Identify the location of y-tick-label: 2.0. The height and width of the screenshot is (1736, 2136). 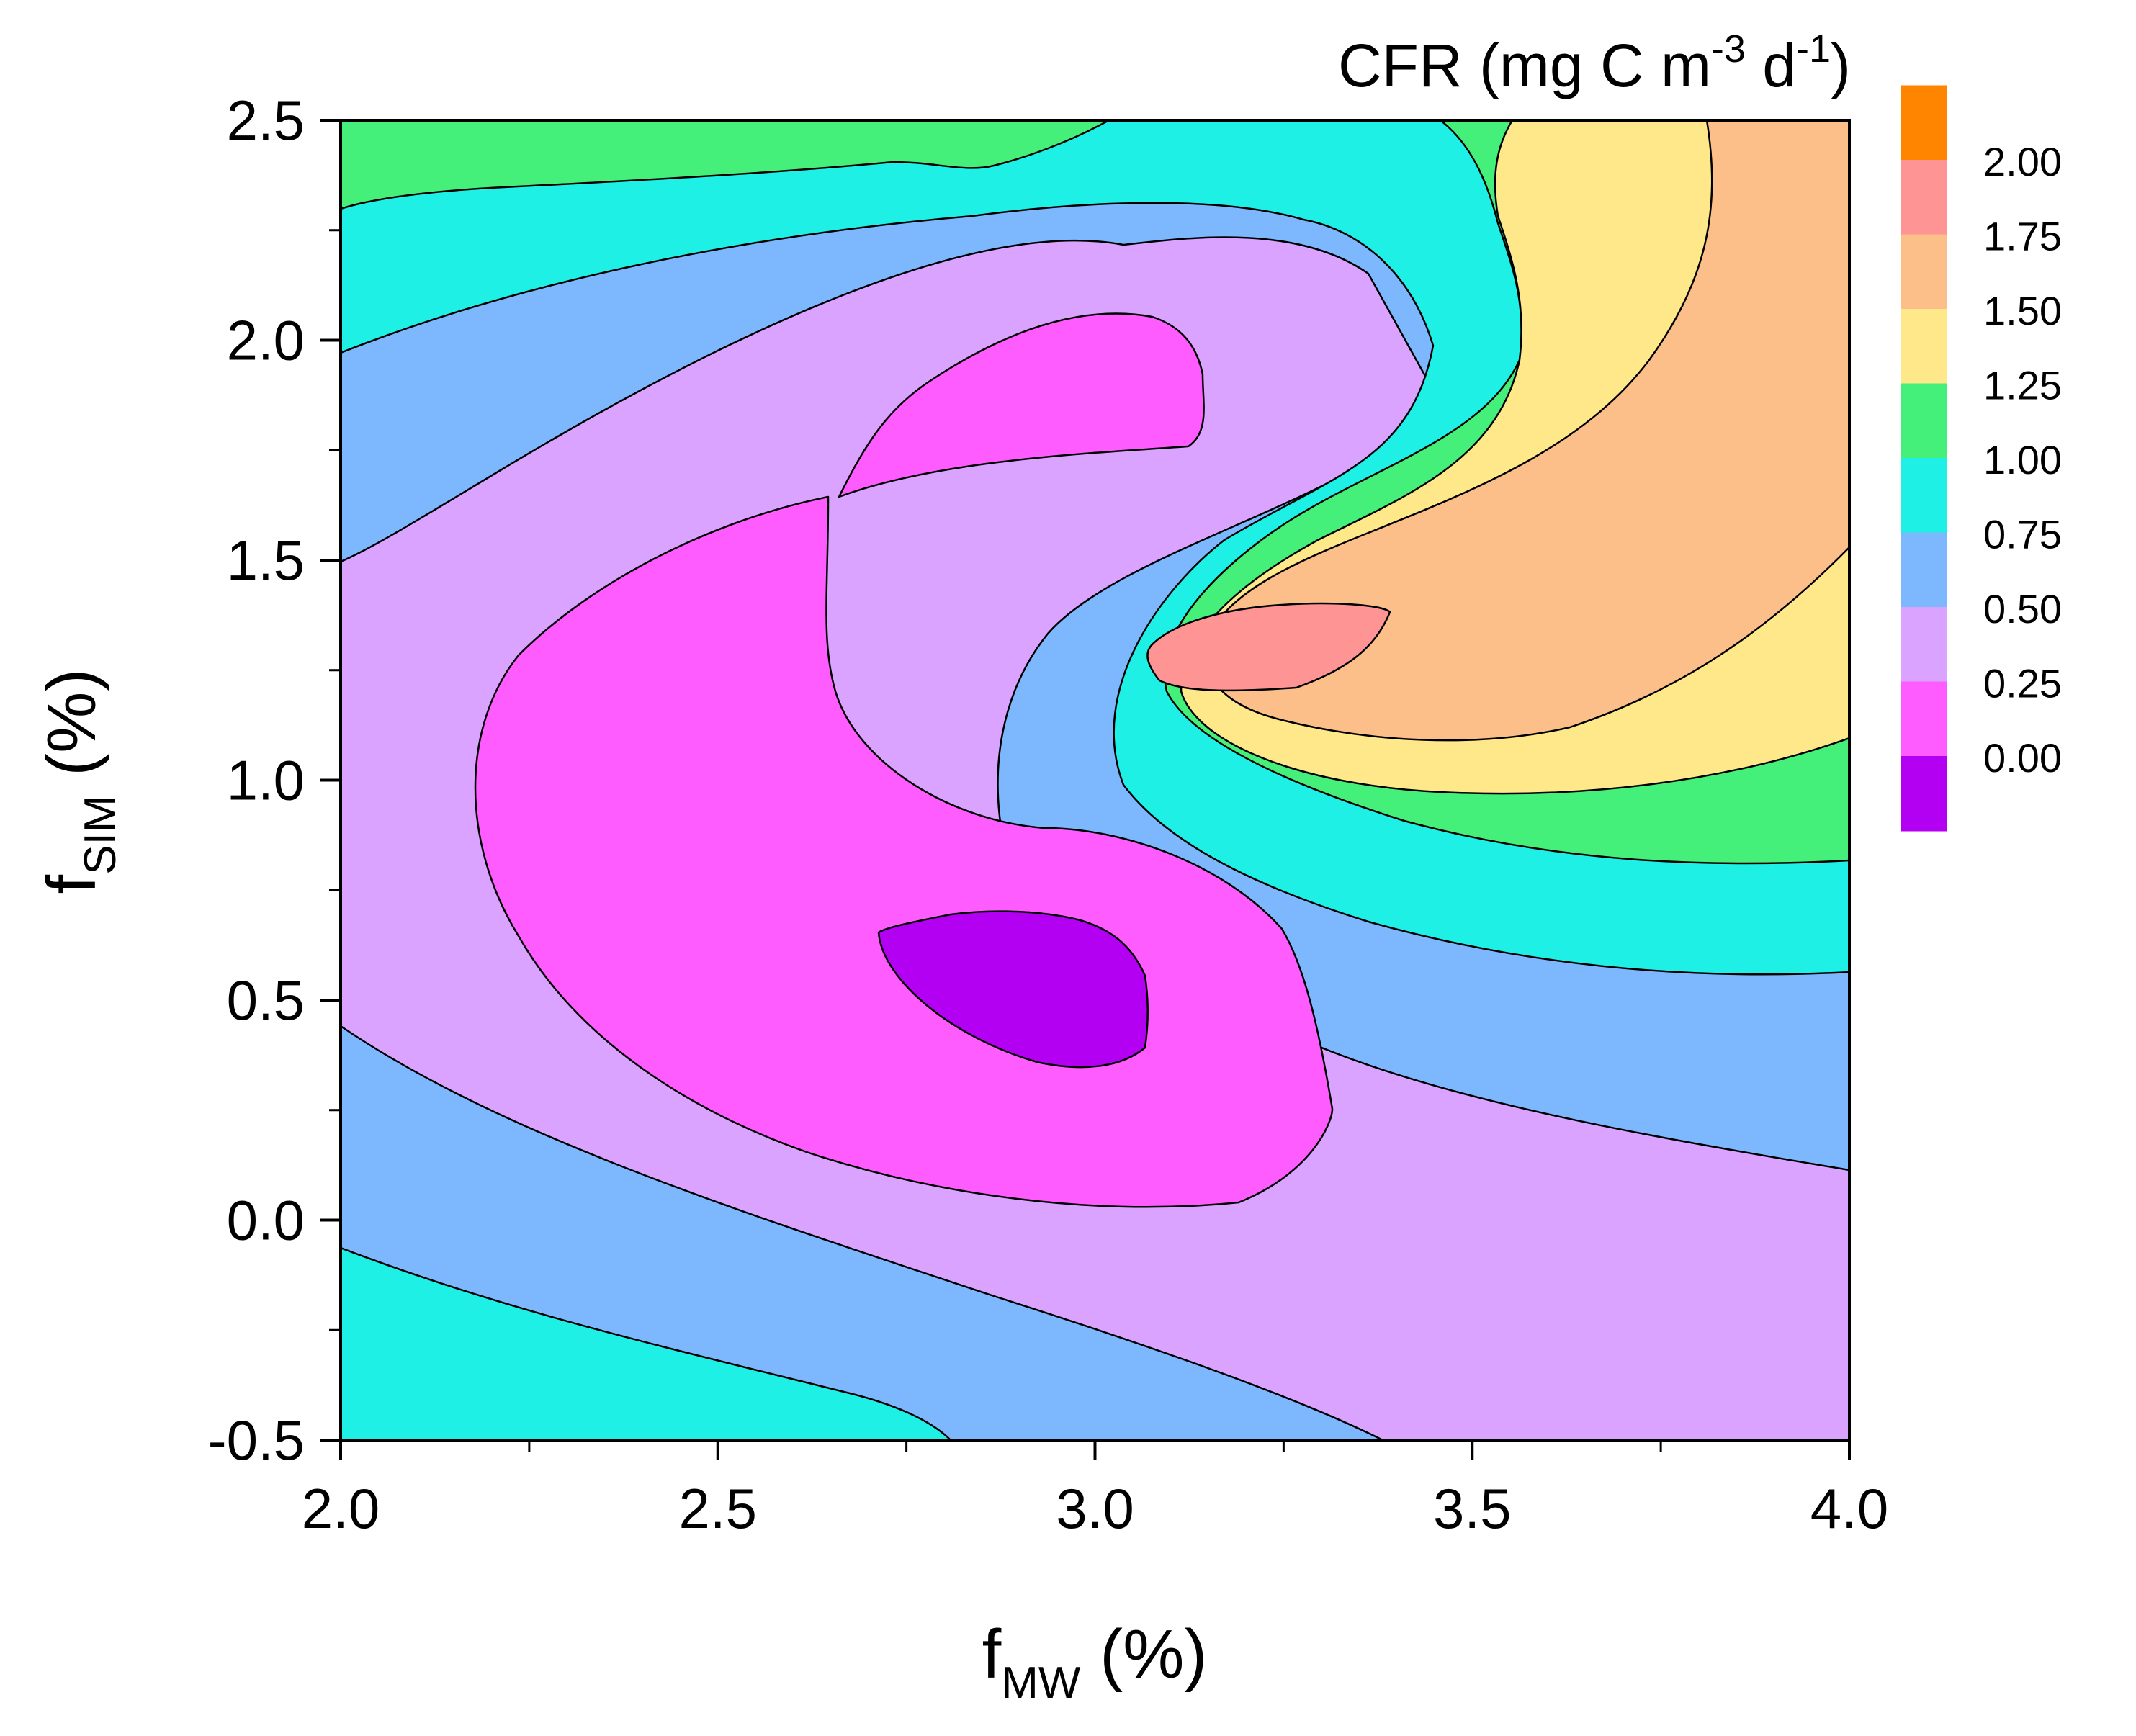
(266, 340).